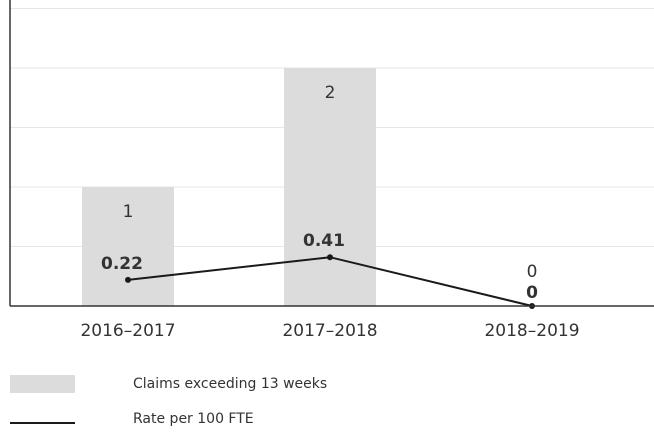 The width and height of the screenshot is (654, 432). I want to click on line-value-label: 0.41, so click(324, 241).